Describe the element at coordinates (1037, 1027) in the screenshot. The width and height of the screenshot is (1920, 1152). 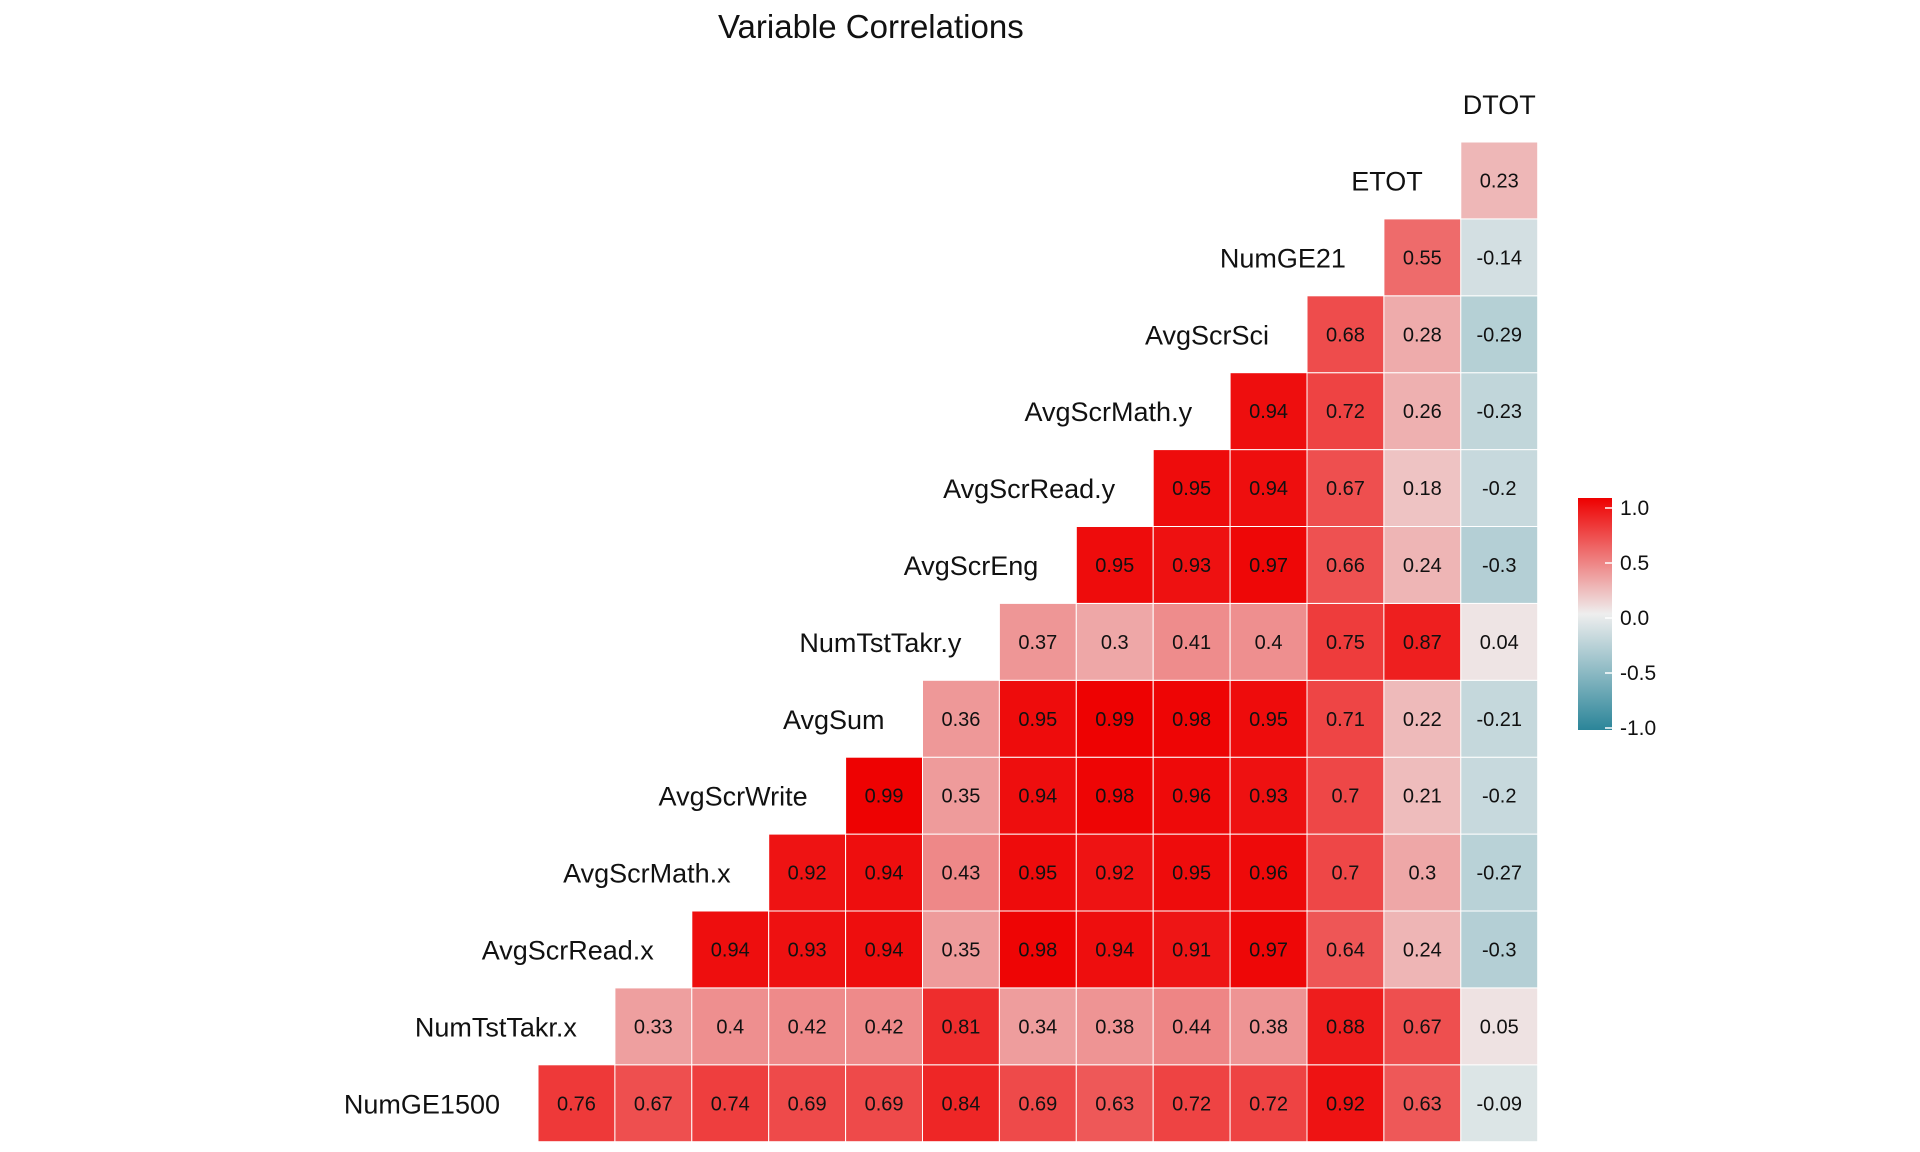
I see `cell-value-label: 0.34` at that location.